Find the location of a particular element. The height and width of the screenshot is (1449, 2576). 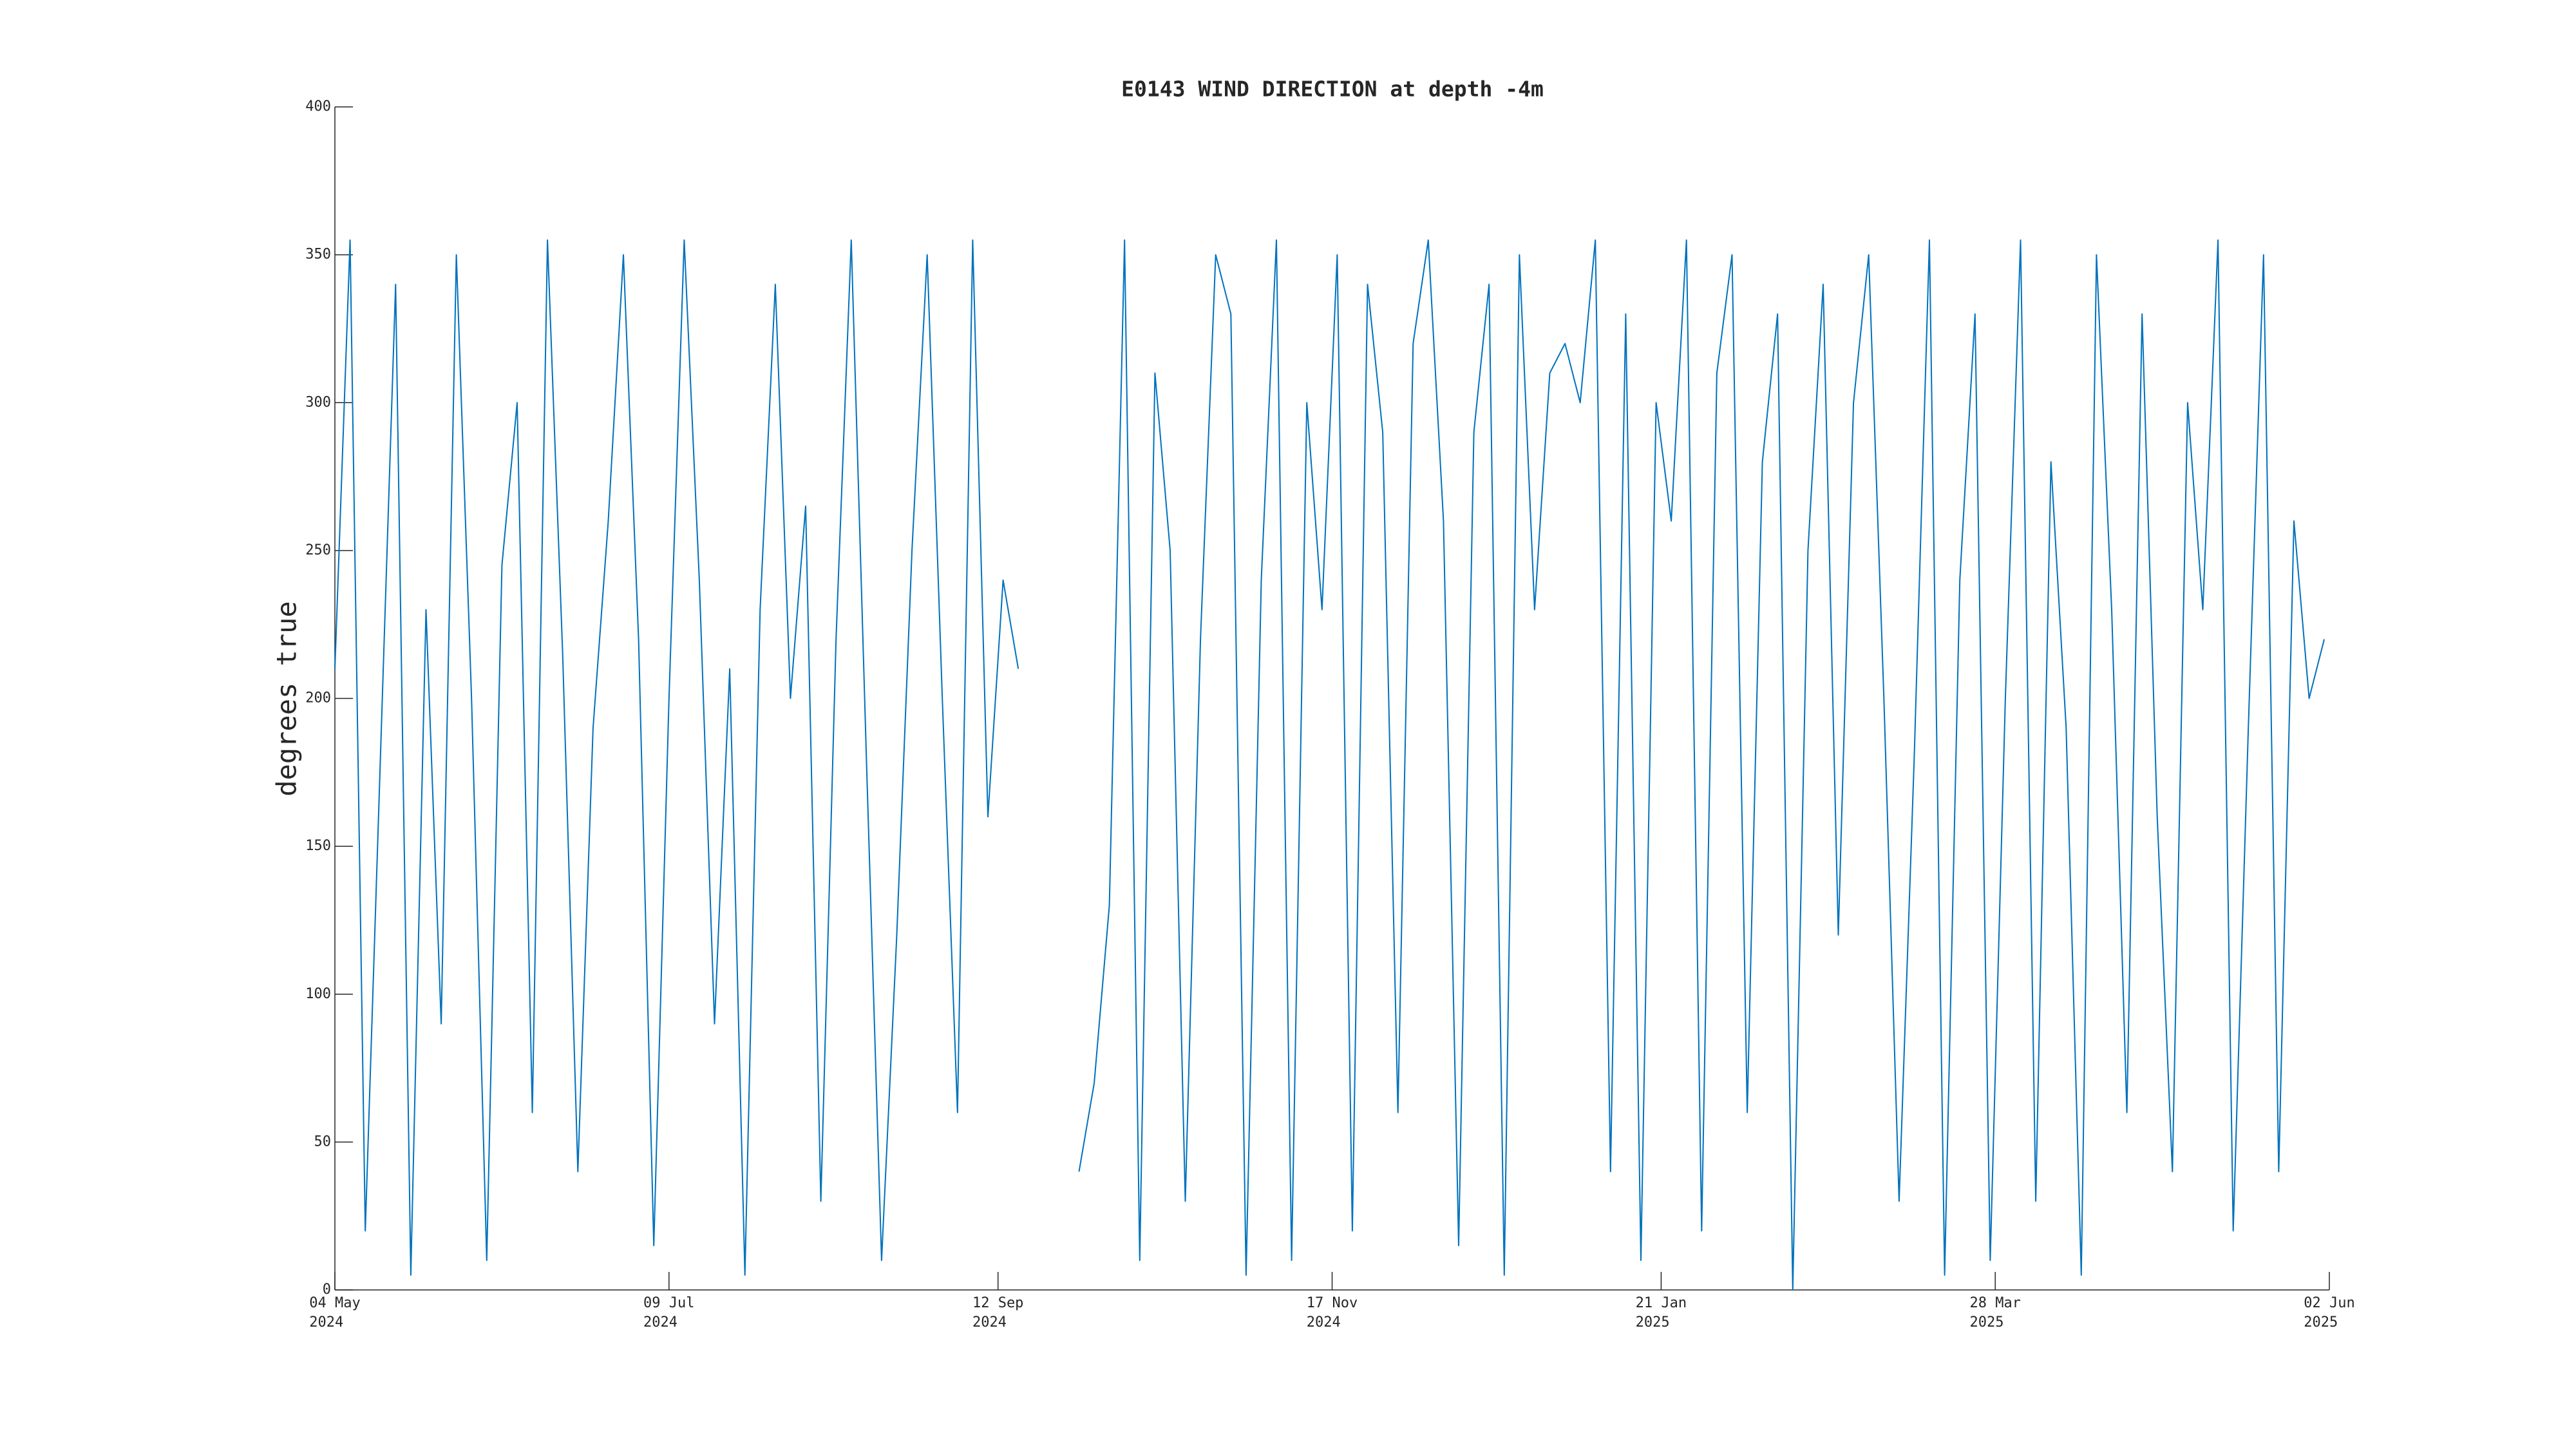

y-tick-label: 250 is located at coordinates (318, 550).